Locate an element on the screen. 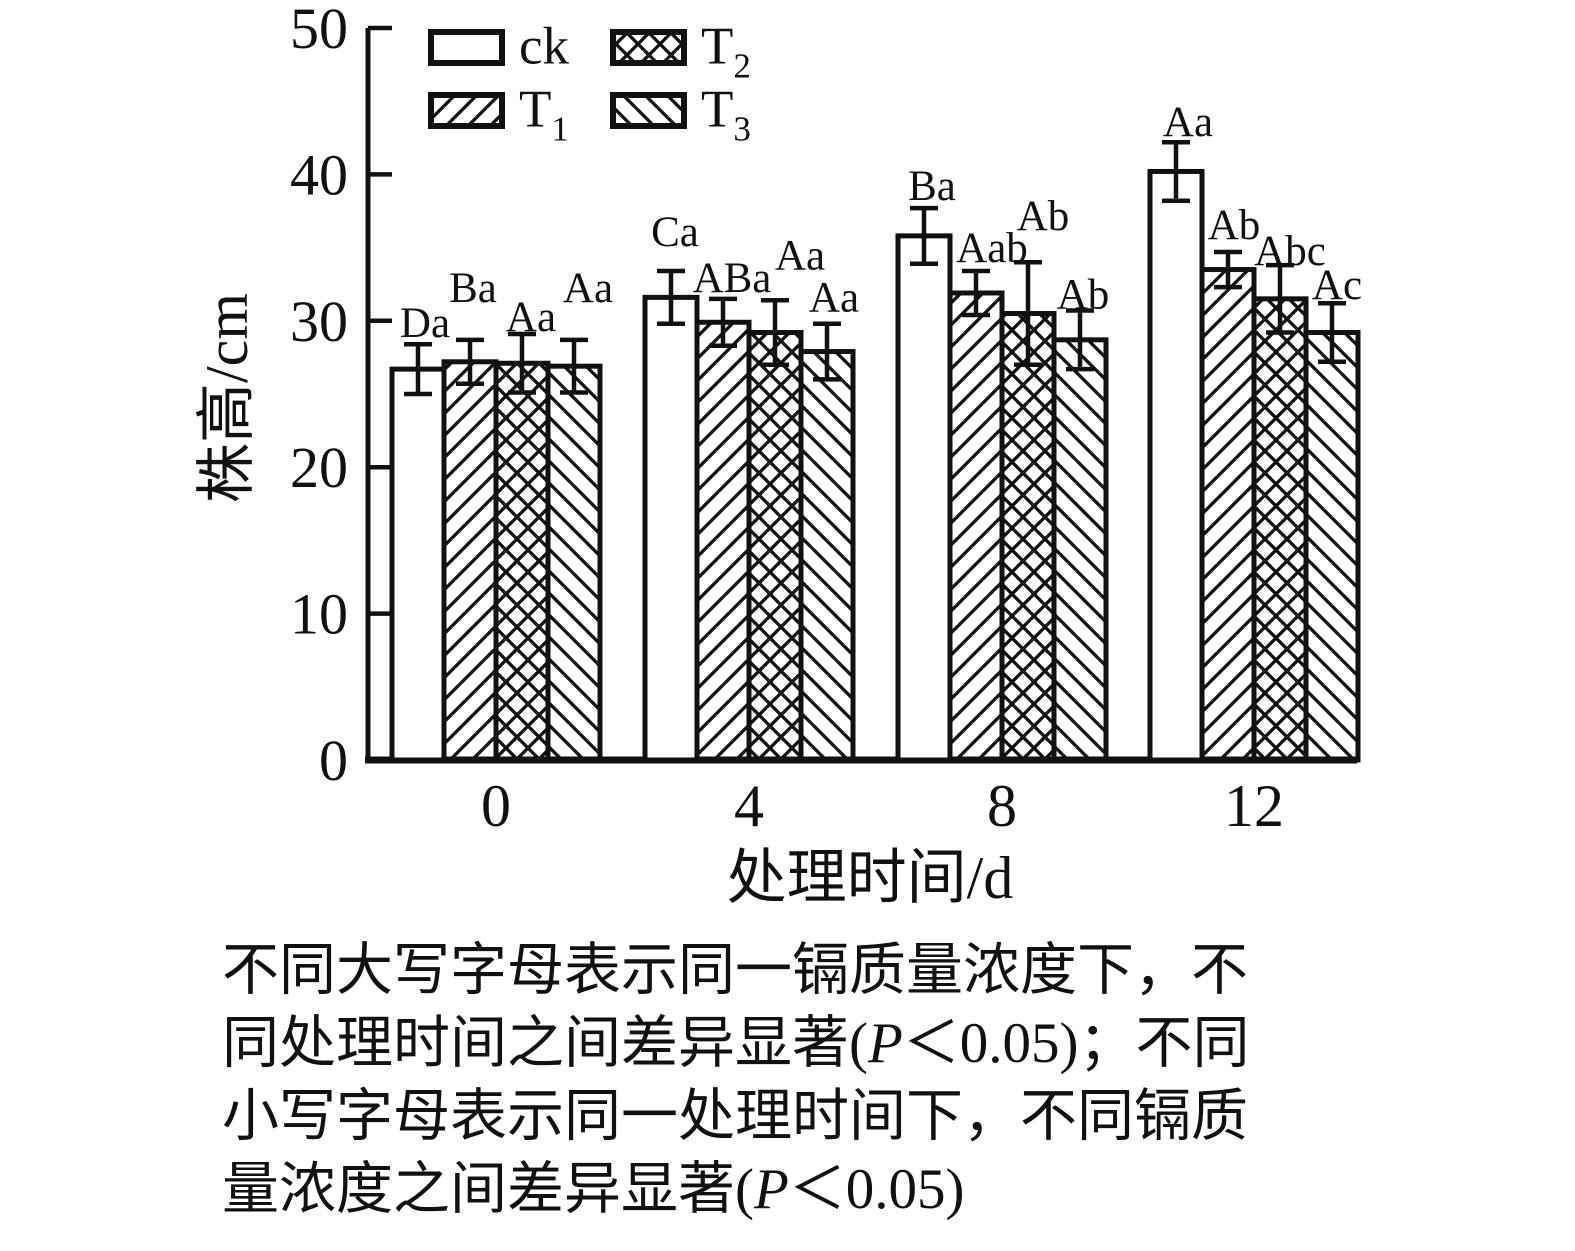  y-tick-label-40: 40 is located at coordinates (319, 174).